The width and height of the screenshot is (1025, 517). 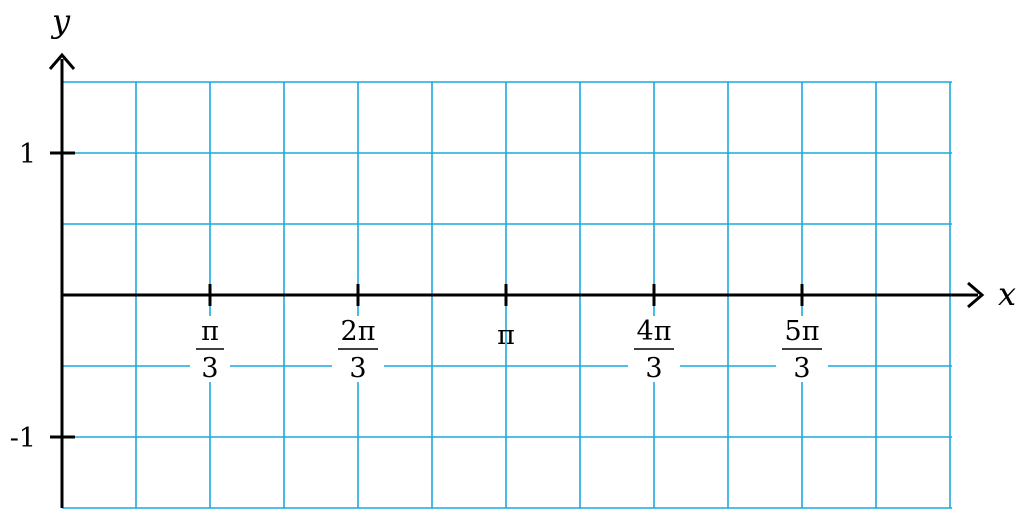 What do you see at coordinates (62, 61) in the screenshot?
I see `y-axis-arrowhead` at bounding box center [62, 61].